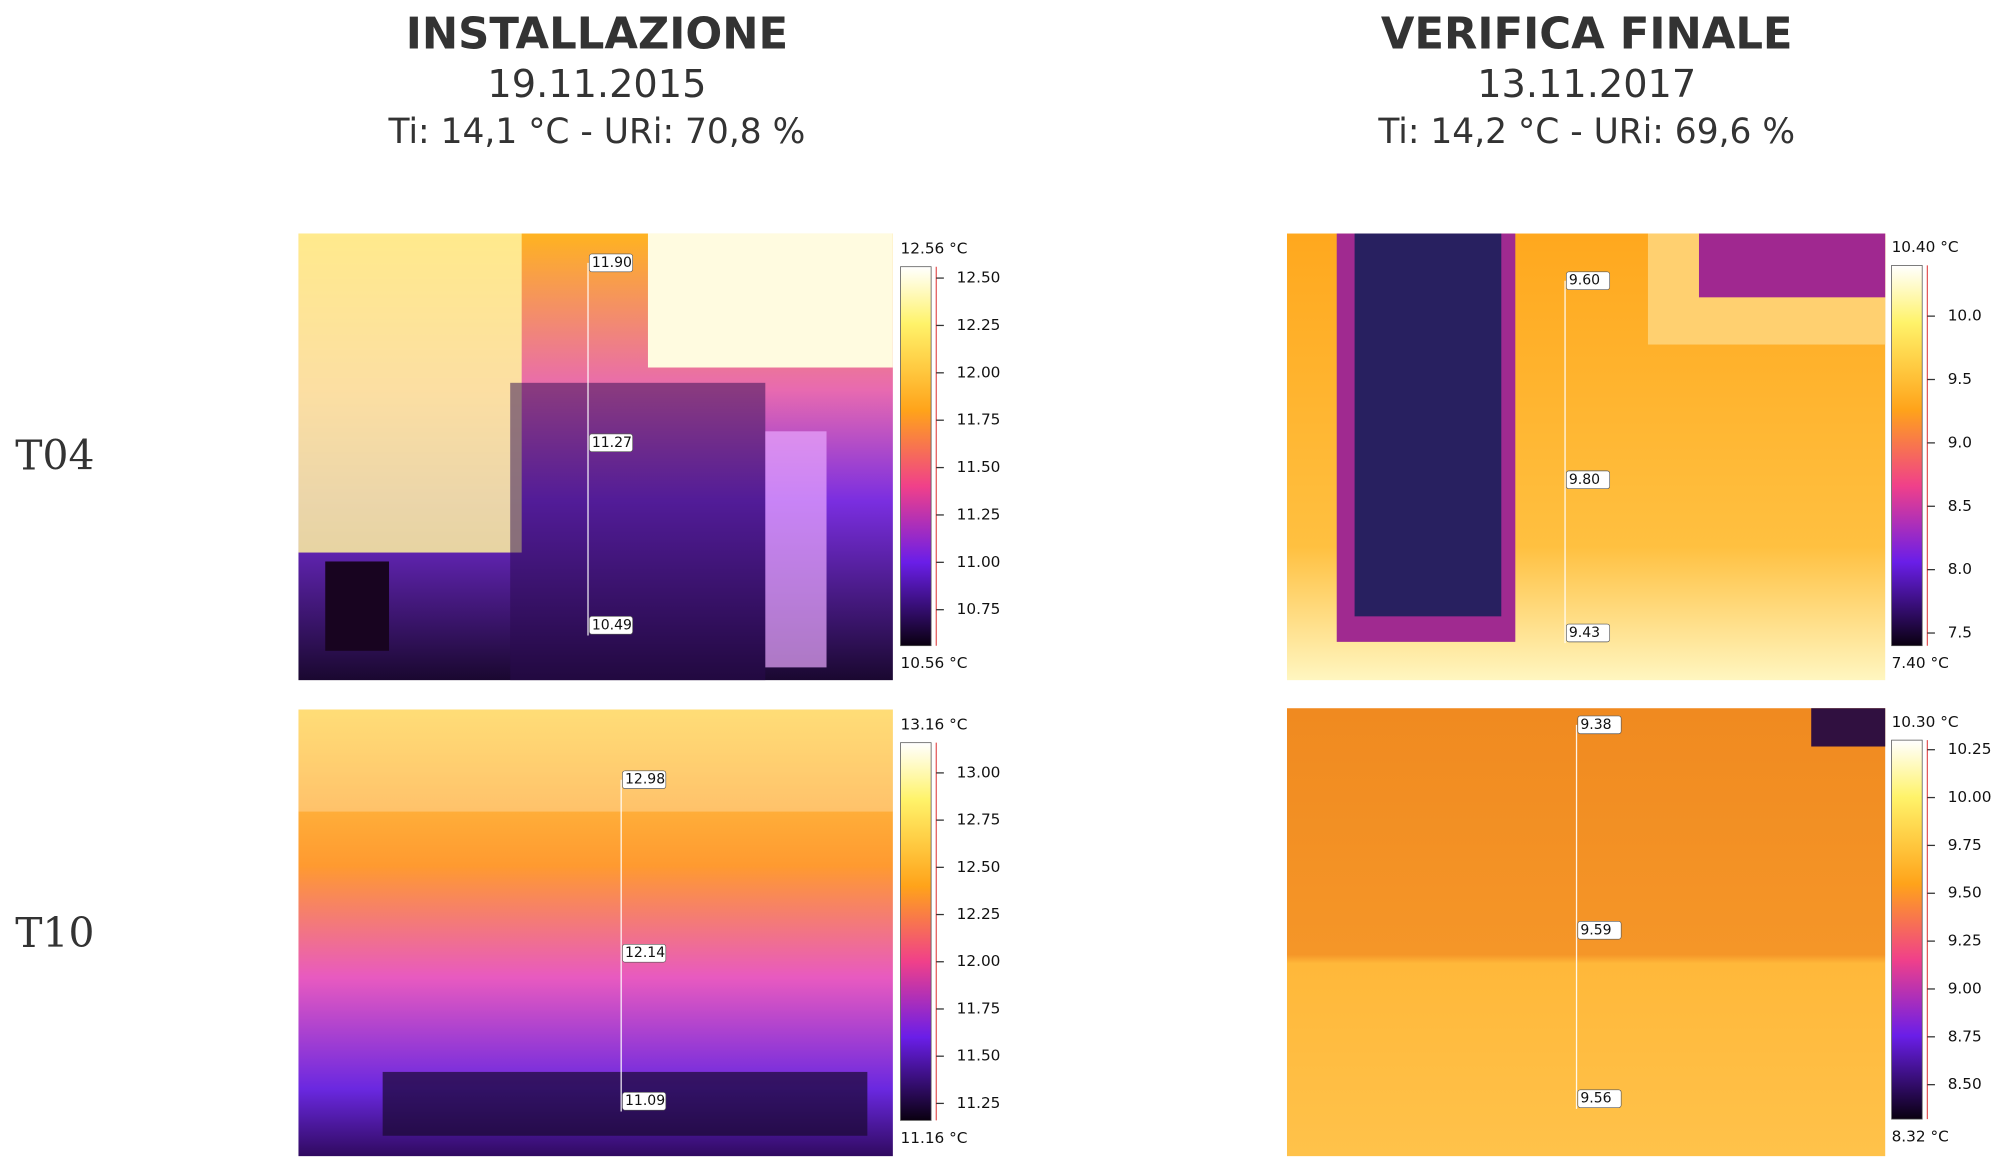 The image size is (2000, 1174). What do you see at coordinates (1965, 893) in the screenshot?
I see `scale-tick-label: 9.50` at bounding box center [1965, 893].